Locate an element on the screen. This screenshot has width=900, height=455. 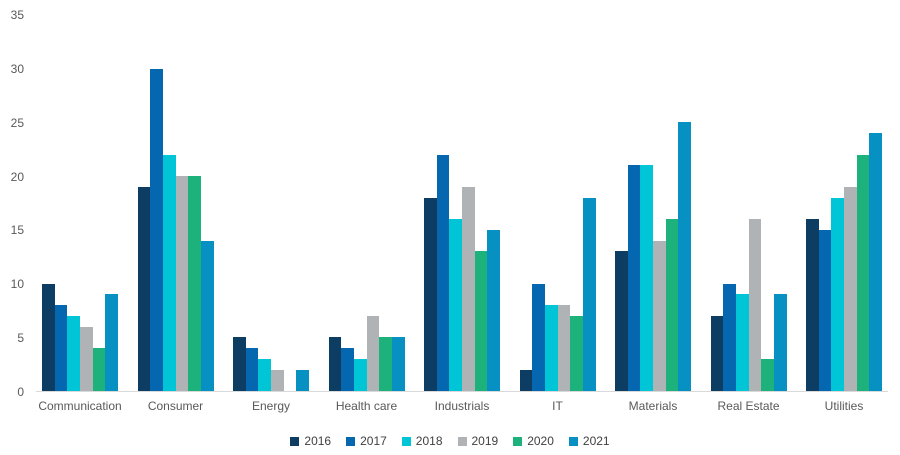
bar-real-estate-2020 is located at coordinates (767, 374).